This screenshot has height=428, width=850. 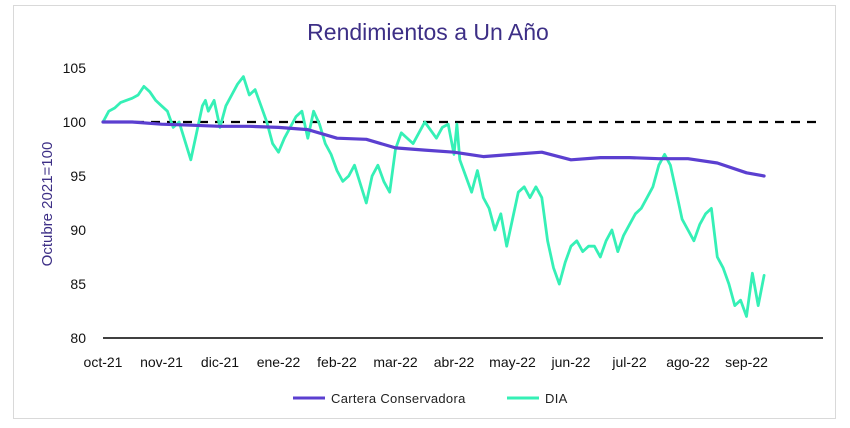 What do you see at coordinates (78, 338) in the screenshot?
I see `y-tick-label: 80` at bounding box center [78, 338].